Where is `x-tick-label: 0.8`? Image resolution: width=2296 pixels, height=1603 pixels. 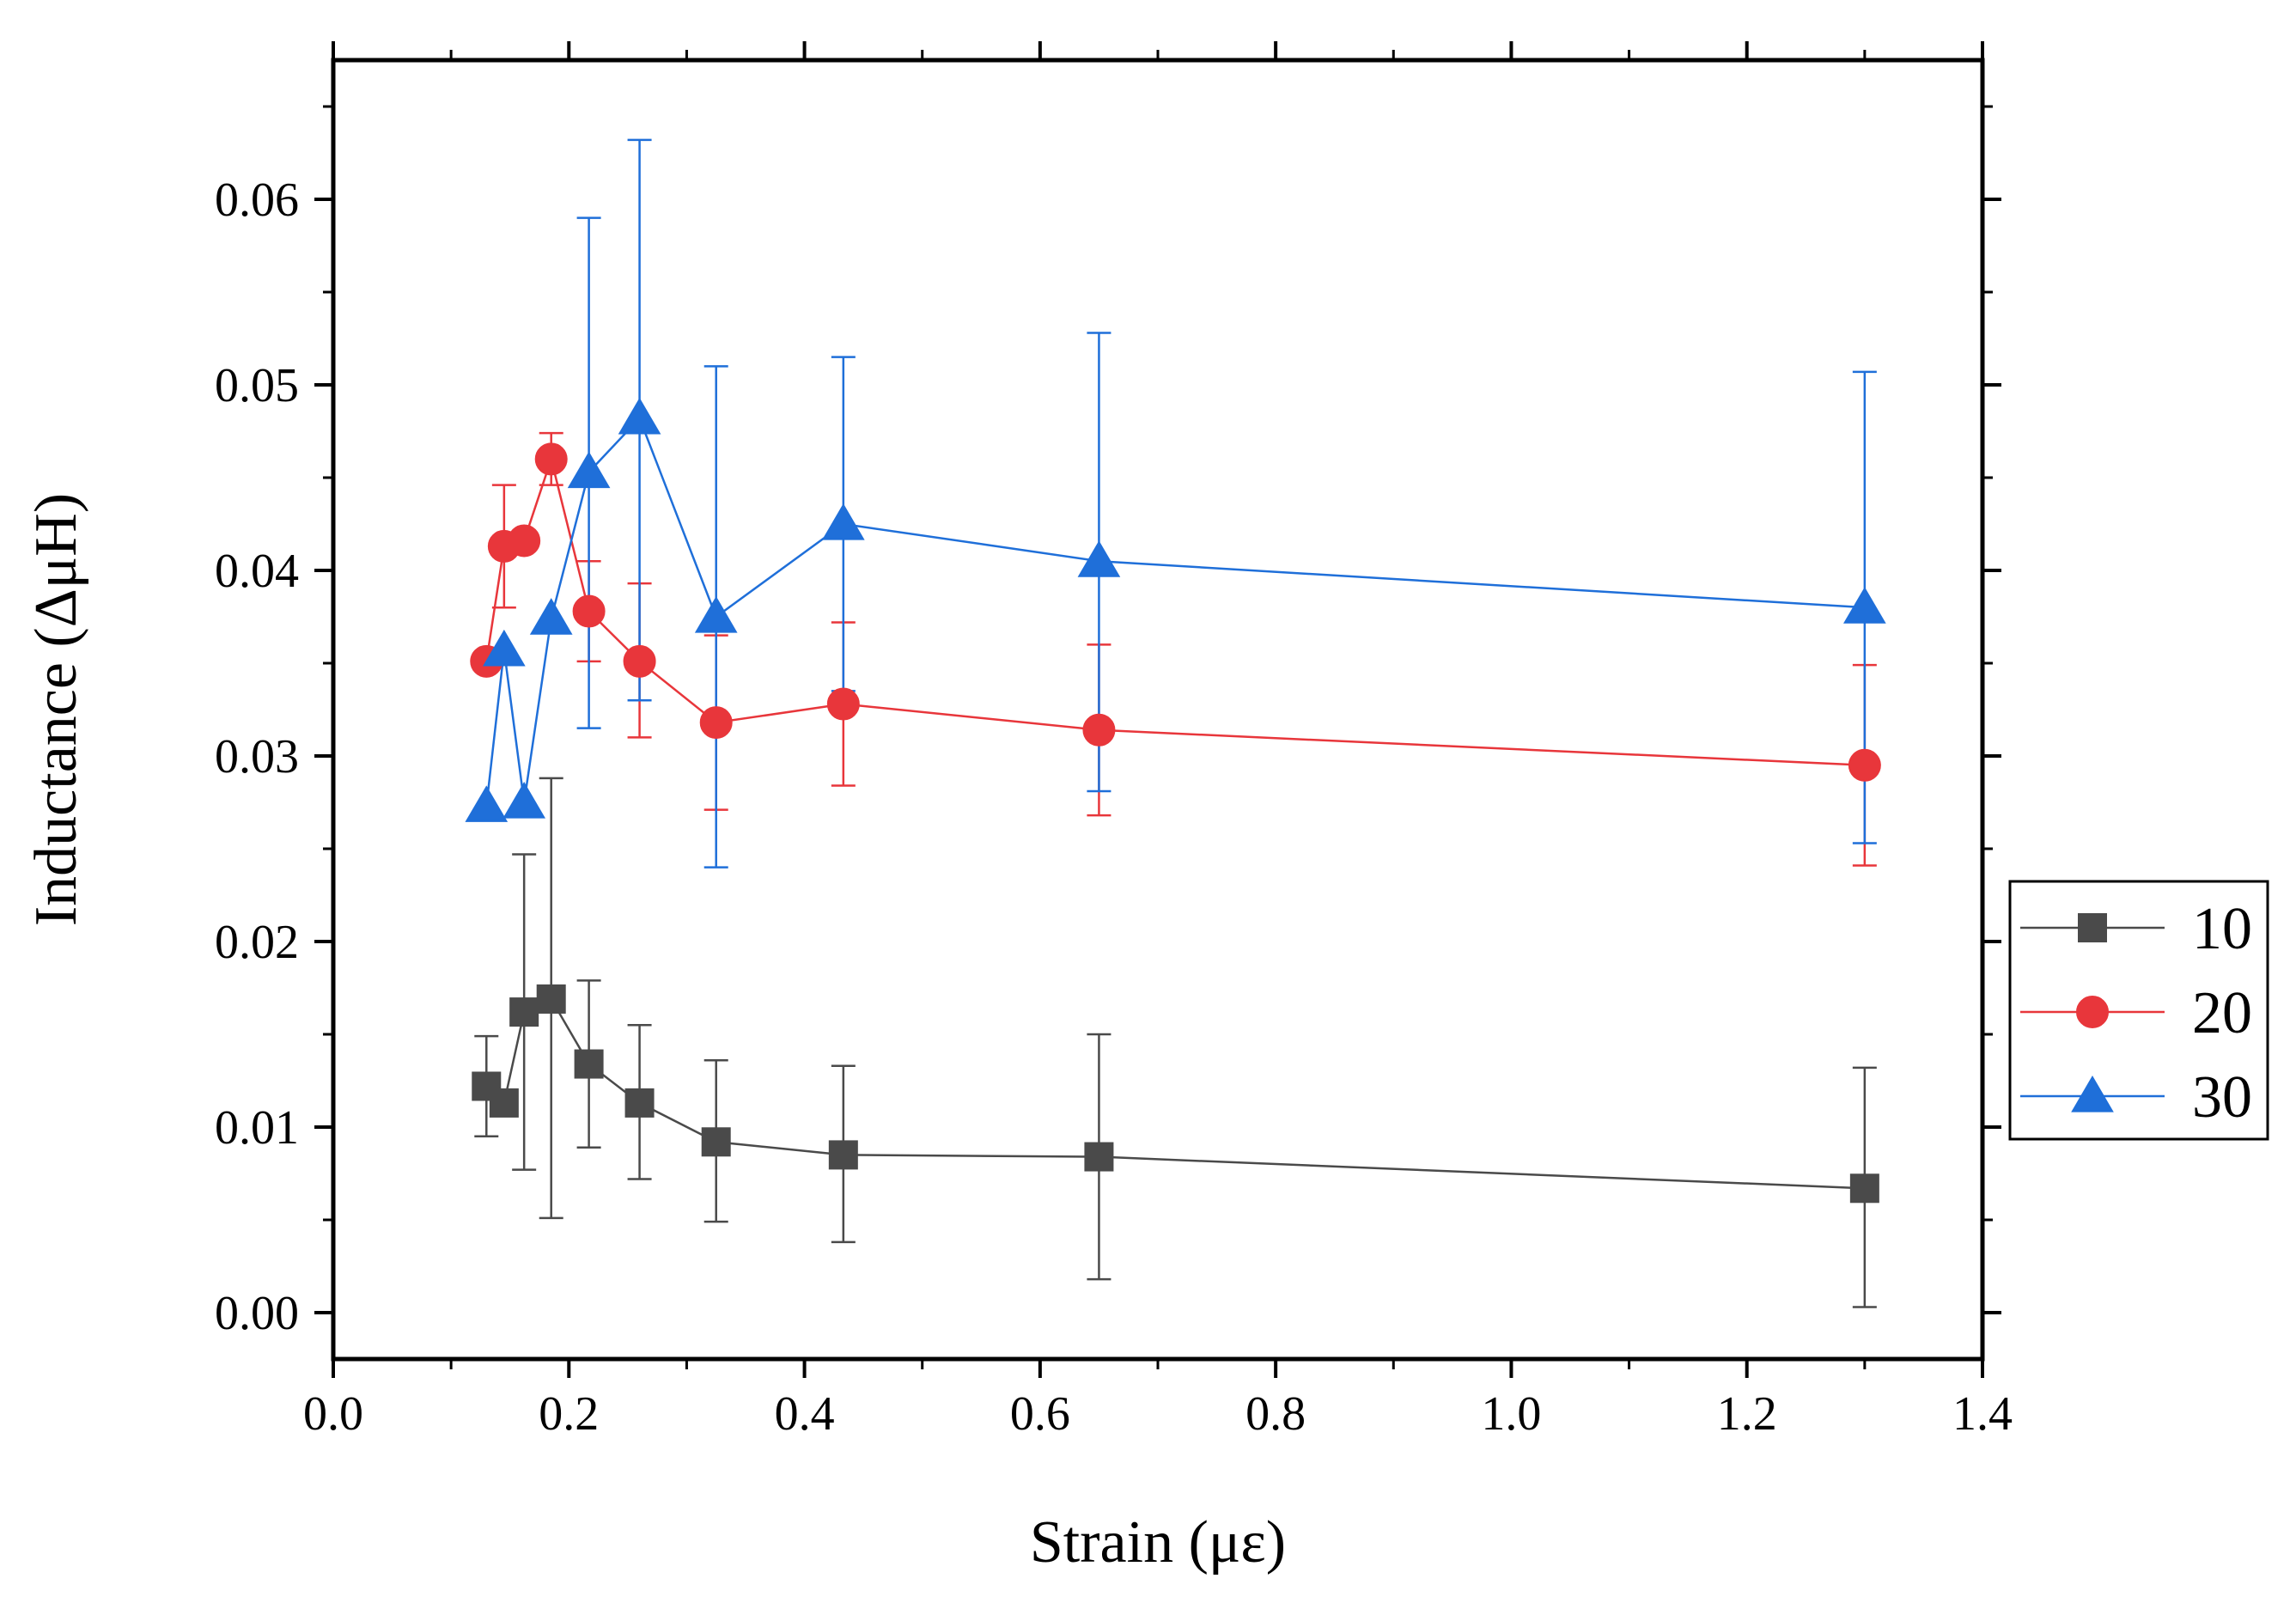
x-tick-label: 0.8 is located at coordinates (1275, 1414).